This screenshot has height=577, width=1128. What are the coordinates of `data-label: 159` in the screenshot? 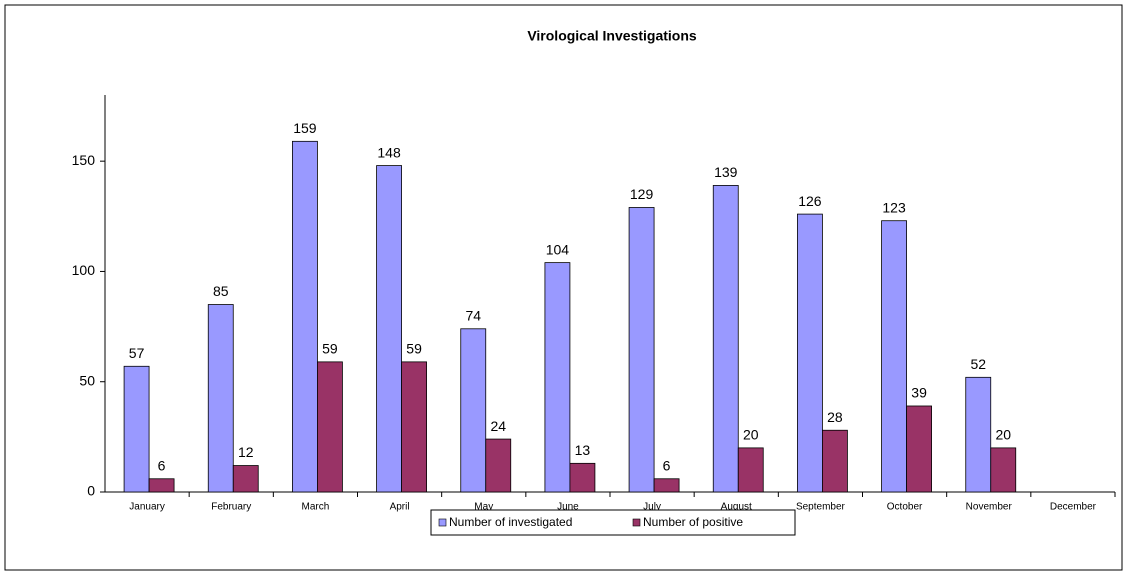 It's located at (305, 128).